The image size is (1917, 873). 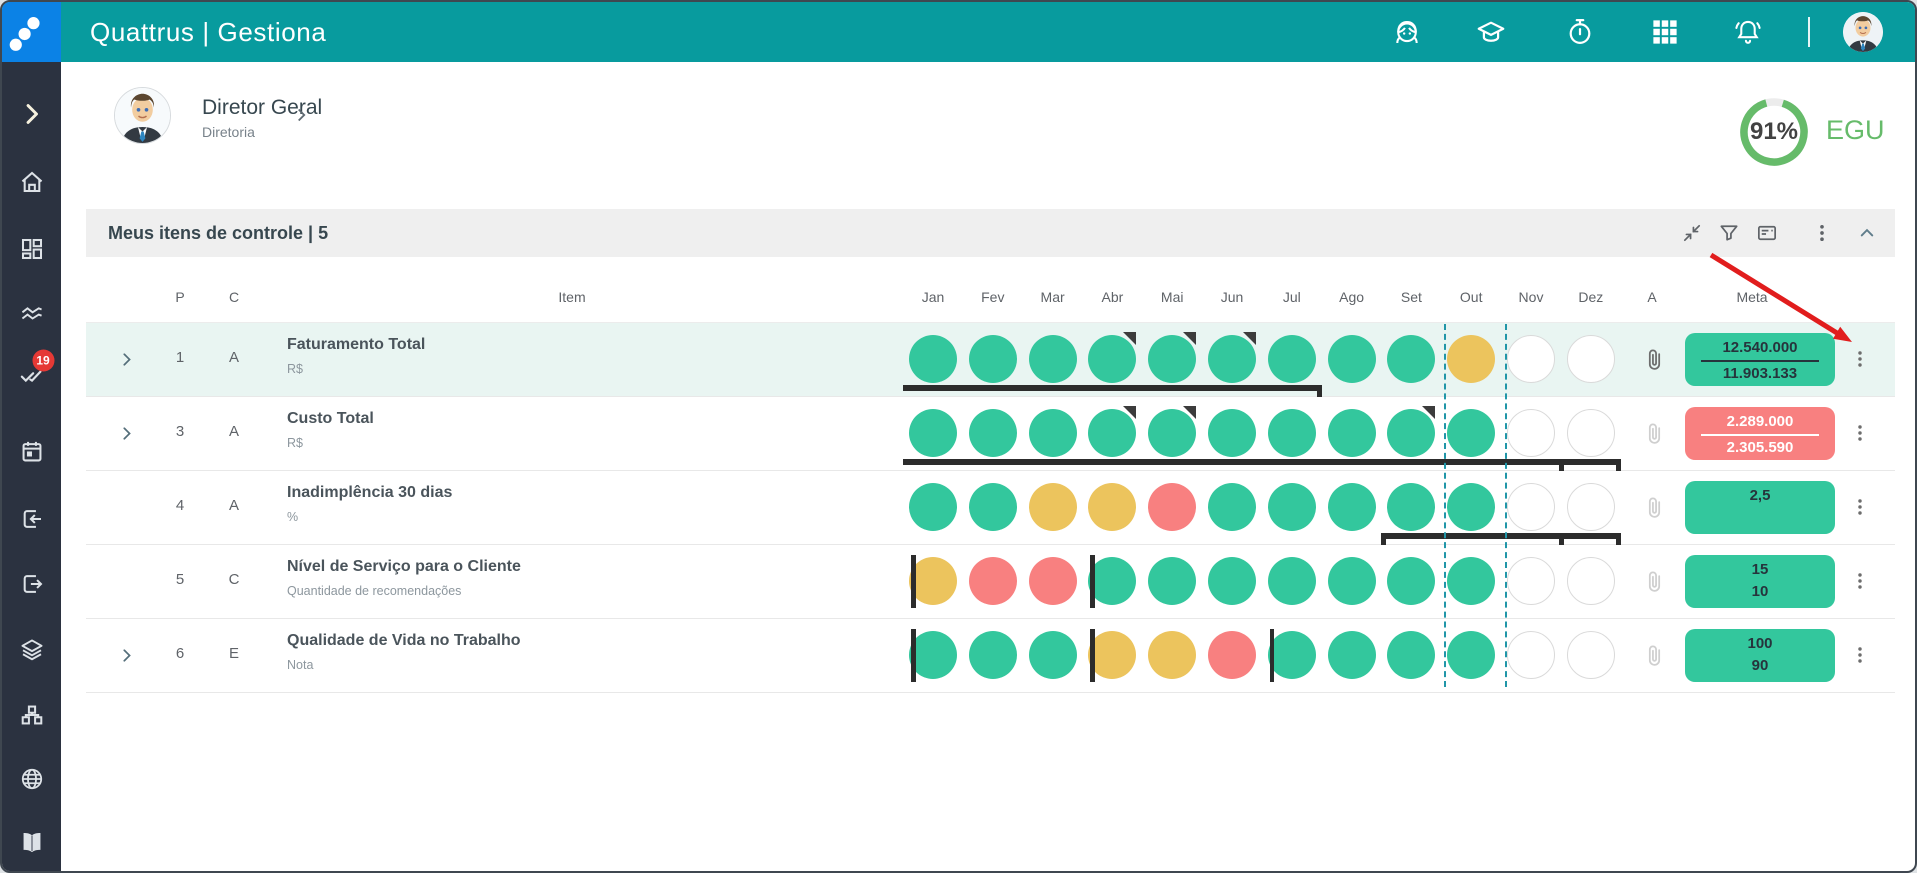 I want to click on meta-box: 15 10, so click(x=1760, y=581).